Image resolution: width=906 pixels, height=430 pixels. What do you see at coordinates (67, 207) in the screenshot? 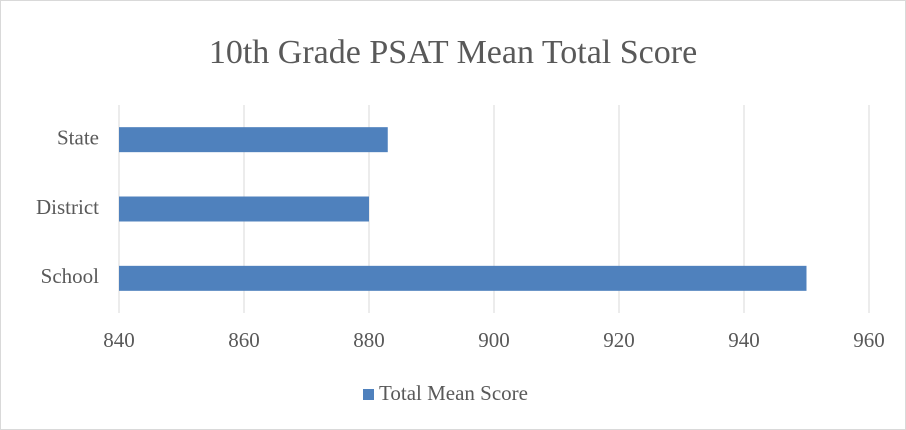
I see `y-tick-label: District` at bounding box center [67, 207].